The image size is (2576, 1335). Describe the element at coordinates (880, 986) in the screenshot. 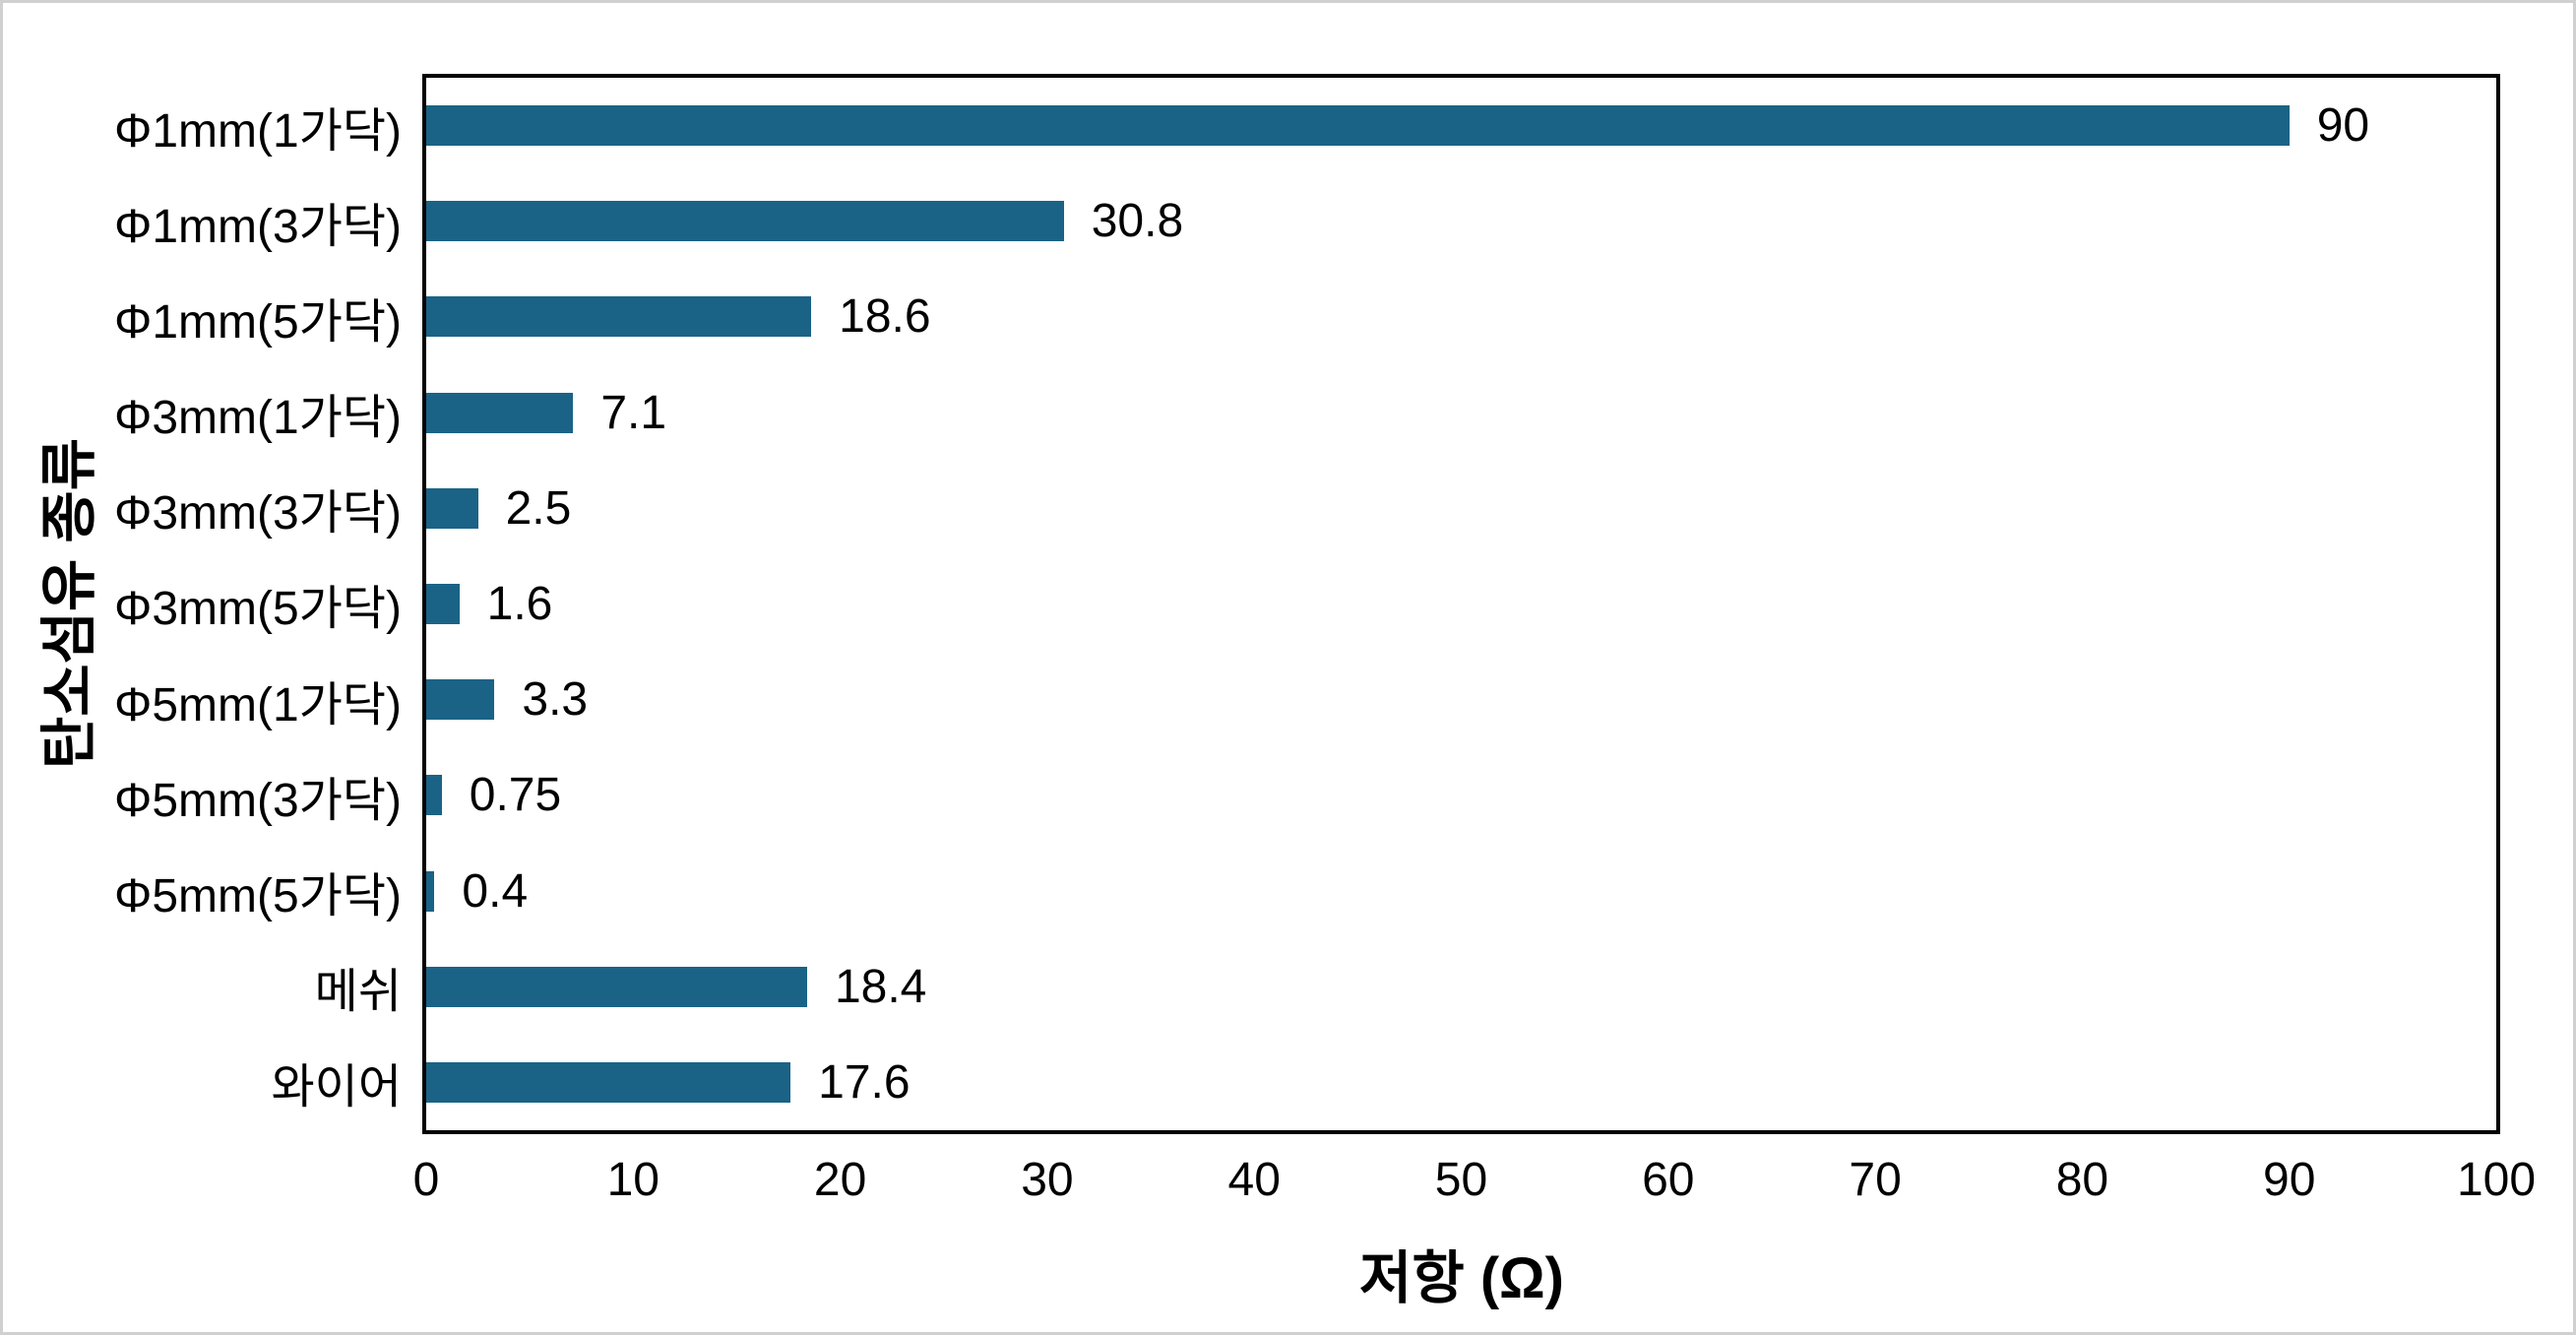

I see `bar-value-label: 18.4` at that location.